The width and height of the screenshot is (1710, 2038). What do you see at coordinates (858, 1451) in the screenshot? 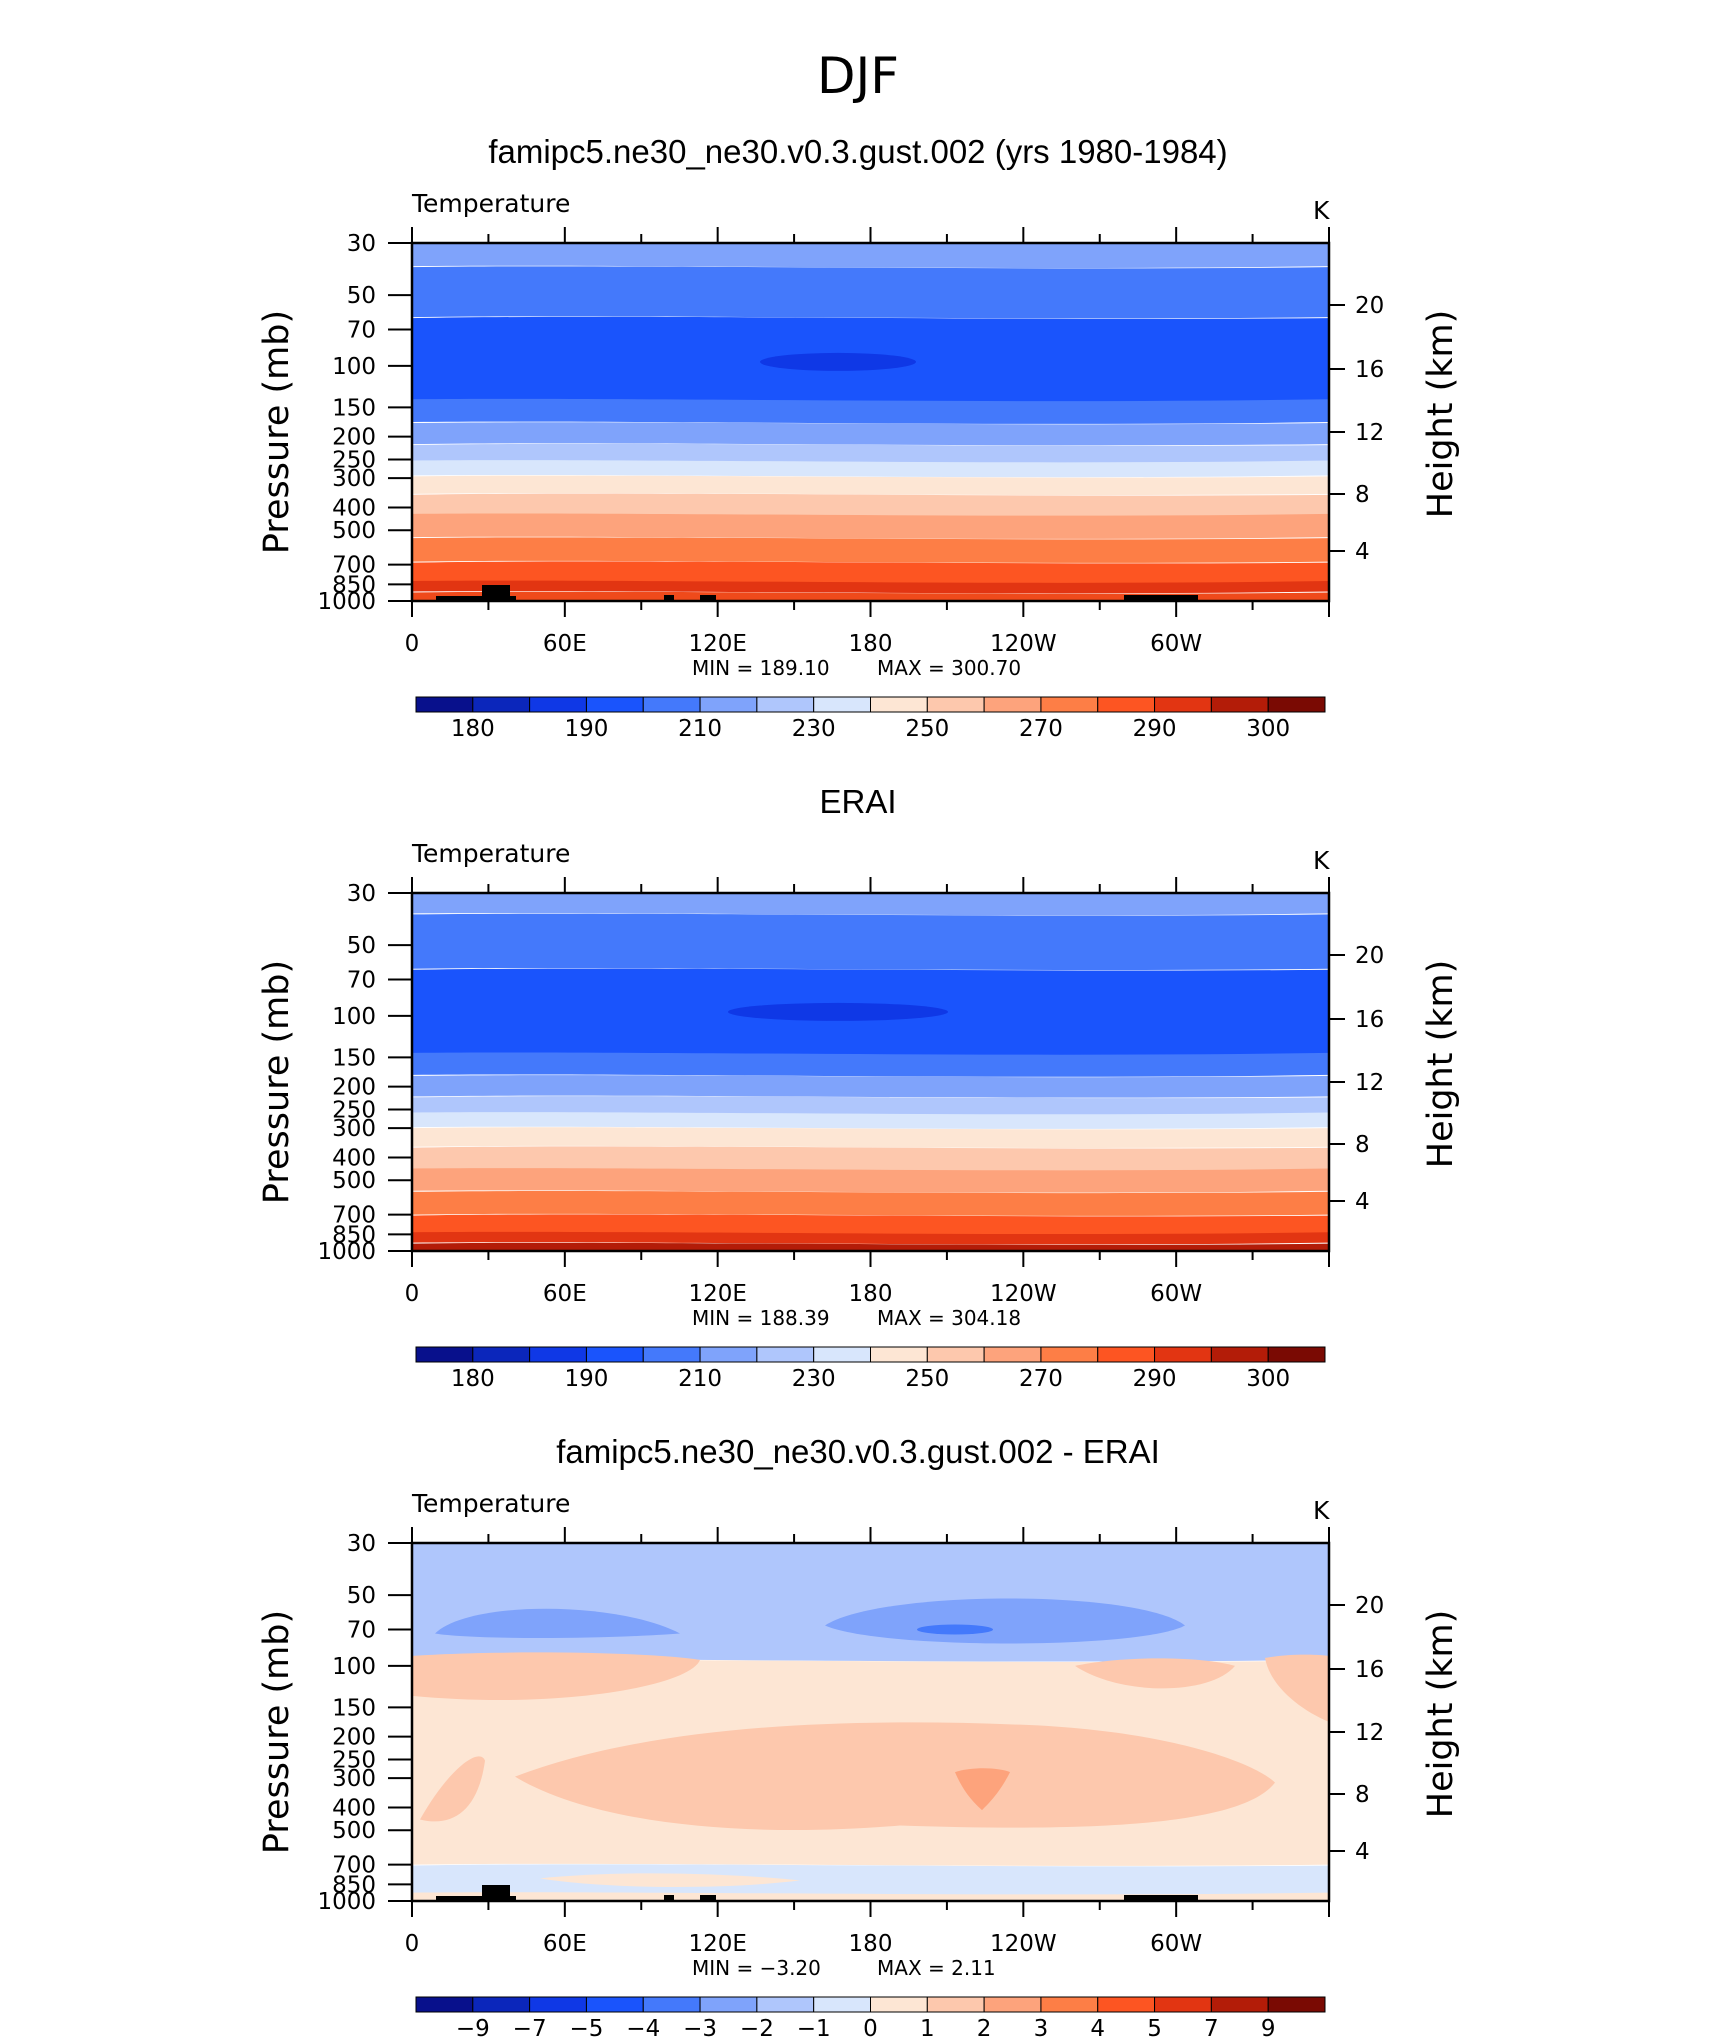
I see `panel-title: famipc5.ne30_ne30.v0.3.gust.002 - ERAI` at bounding box center [858, 1451].